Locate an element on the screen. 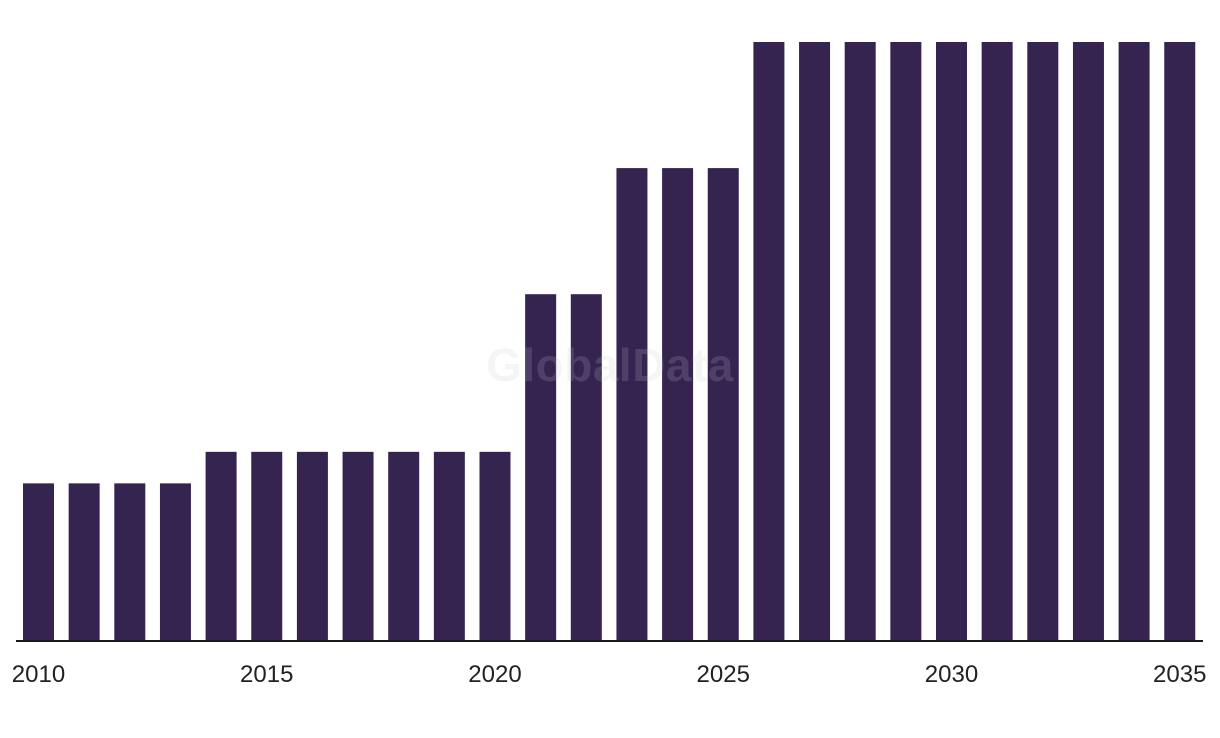 The image size is (1220, 738). bar-2033 is located at coordinates (1088, 341).